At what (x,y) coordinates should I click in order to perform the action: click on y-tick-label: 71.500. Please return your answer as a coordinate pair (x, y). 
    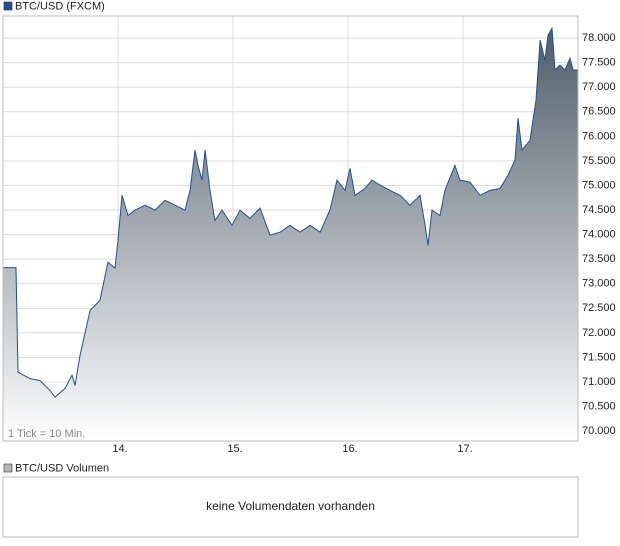
    Looking at the image, I should click on (599, 357).